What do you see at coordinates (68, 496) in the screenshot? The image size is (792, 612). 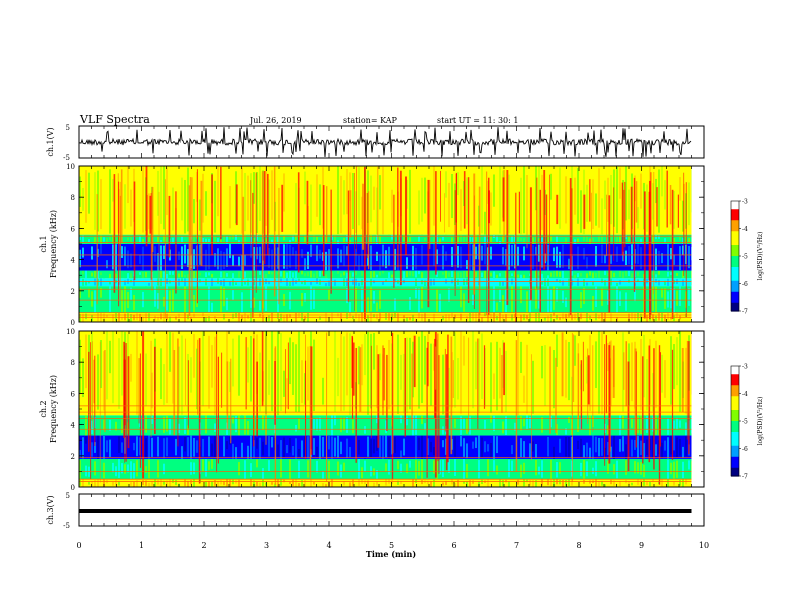 I see `ch3-ytick-top: 5` at bounding box center [68, 496].